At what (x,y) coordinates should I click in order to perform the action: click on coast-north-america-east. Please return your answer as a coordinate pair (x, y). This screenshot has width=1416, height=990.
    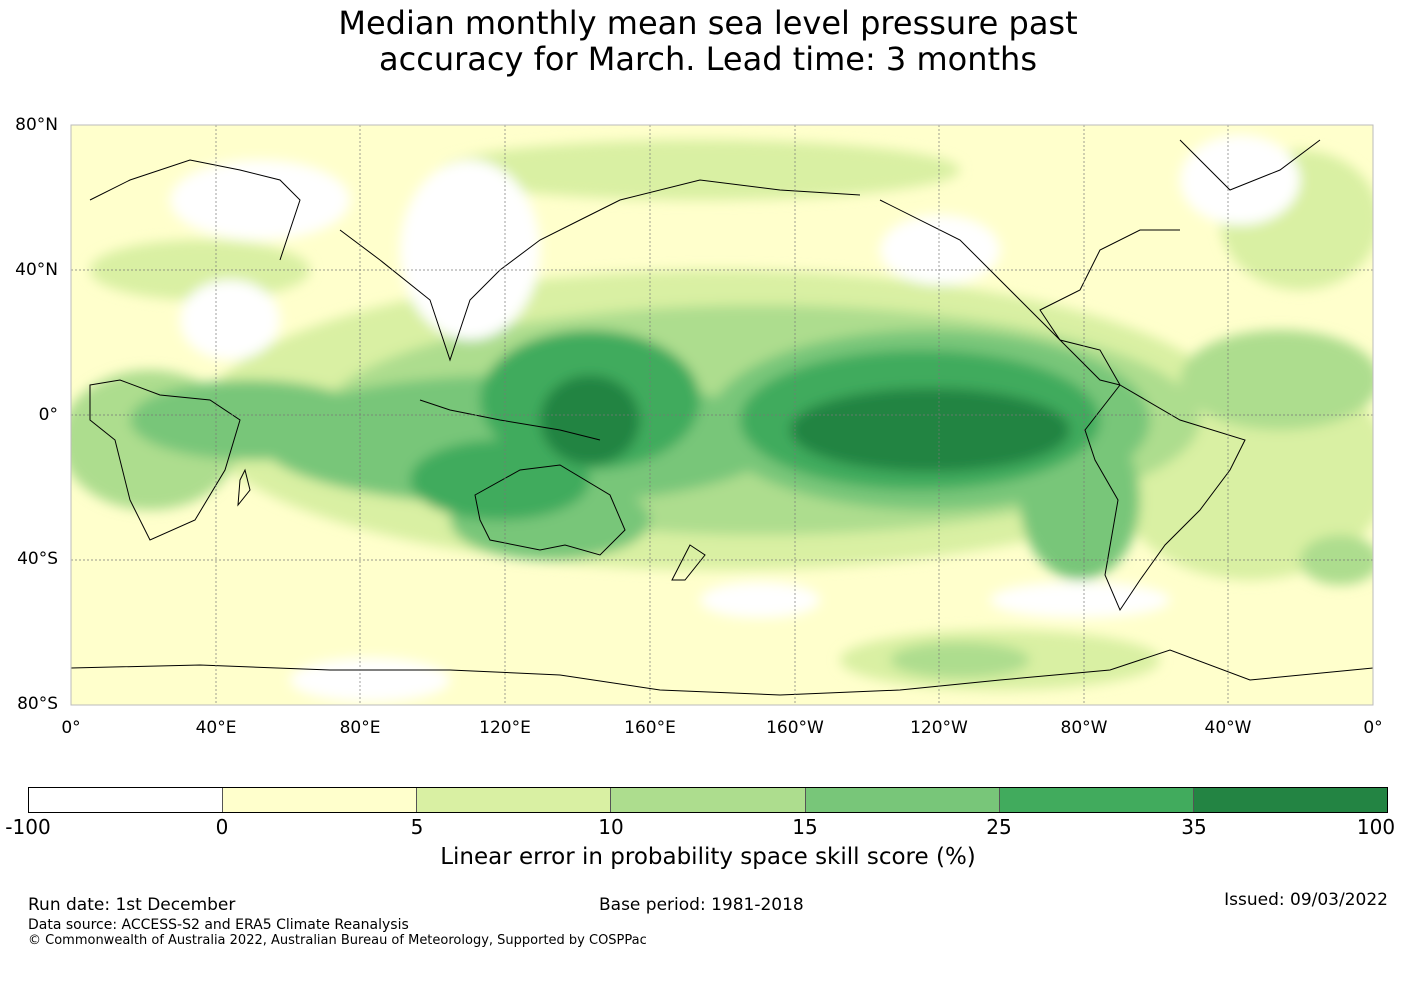
    Looking at the image, I should click on (1109, 307).